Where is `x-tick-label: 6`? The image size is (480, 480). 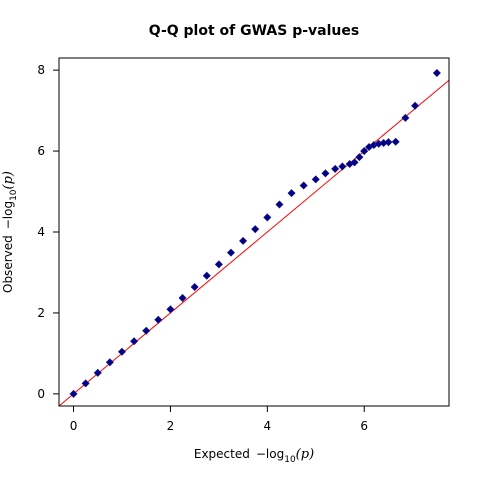
x-tick-label: 6 is located at coordinates (364, 426).